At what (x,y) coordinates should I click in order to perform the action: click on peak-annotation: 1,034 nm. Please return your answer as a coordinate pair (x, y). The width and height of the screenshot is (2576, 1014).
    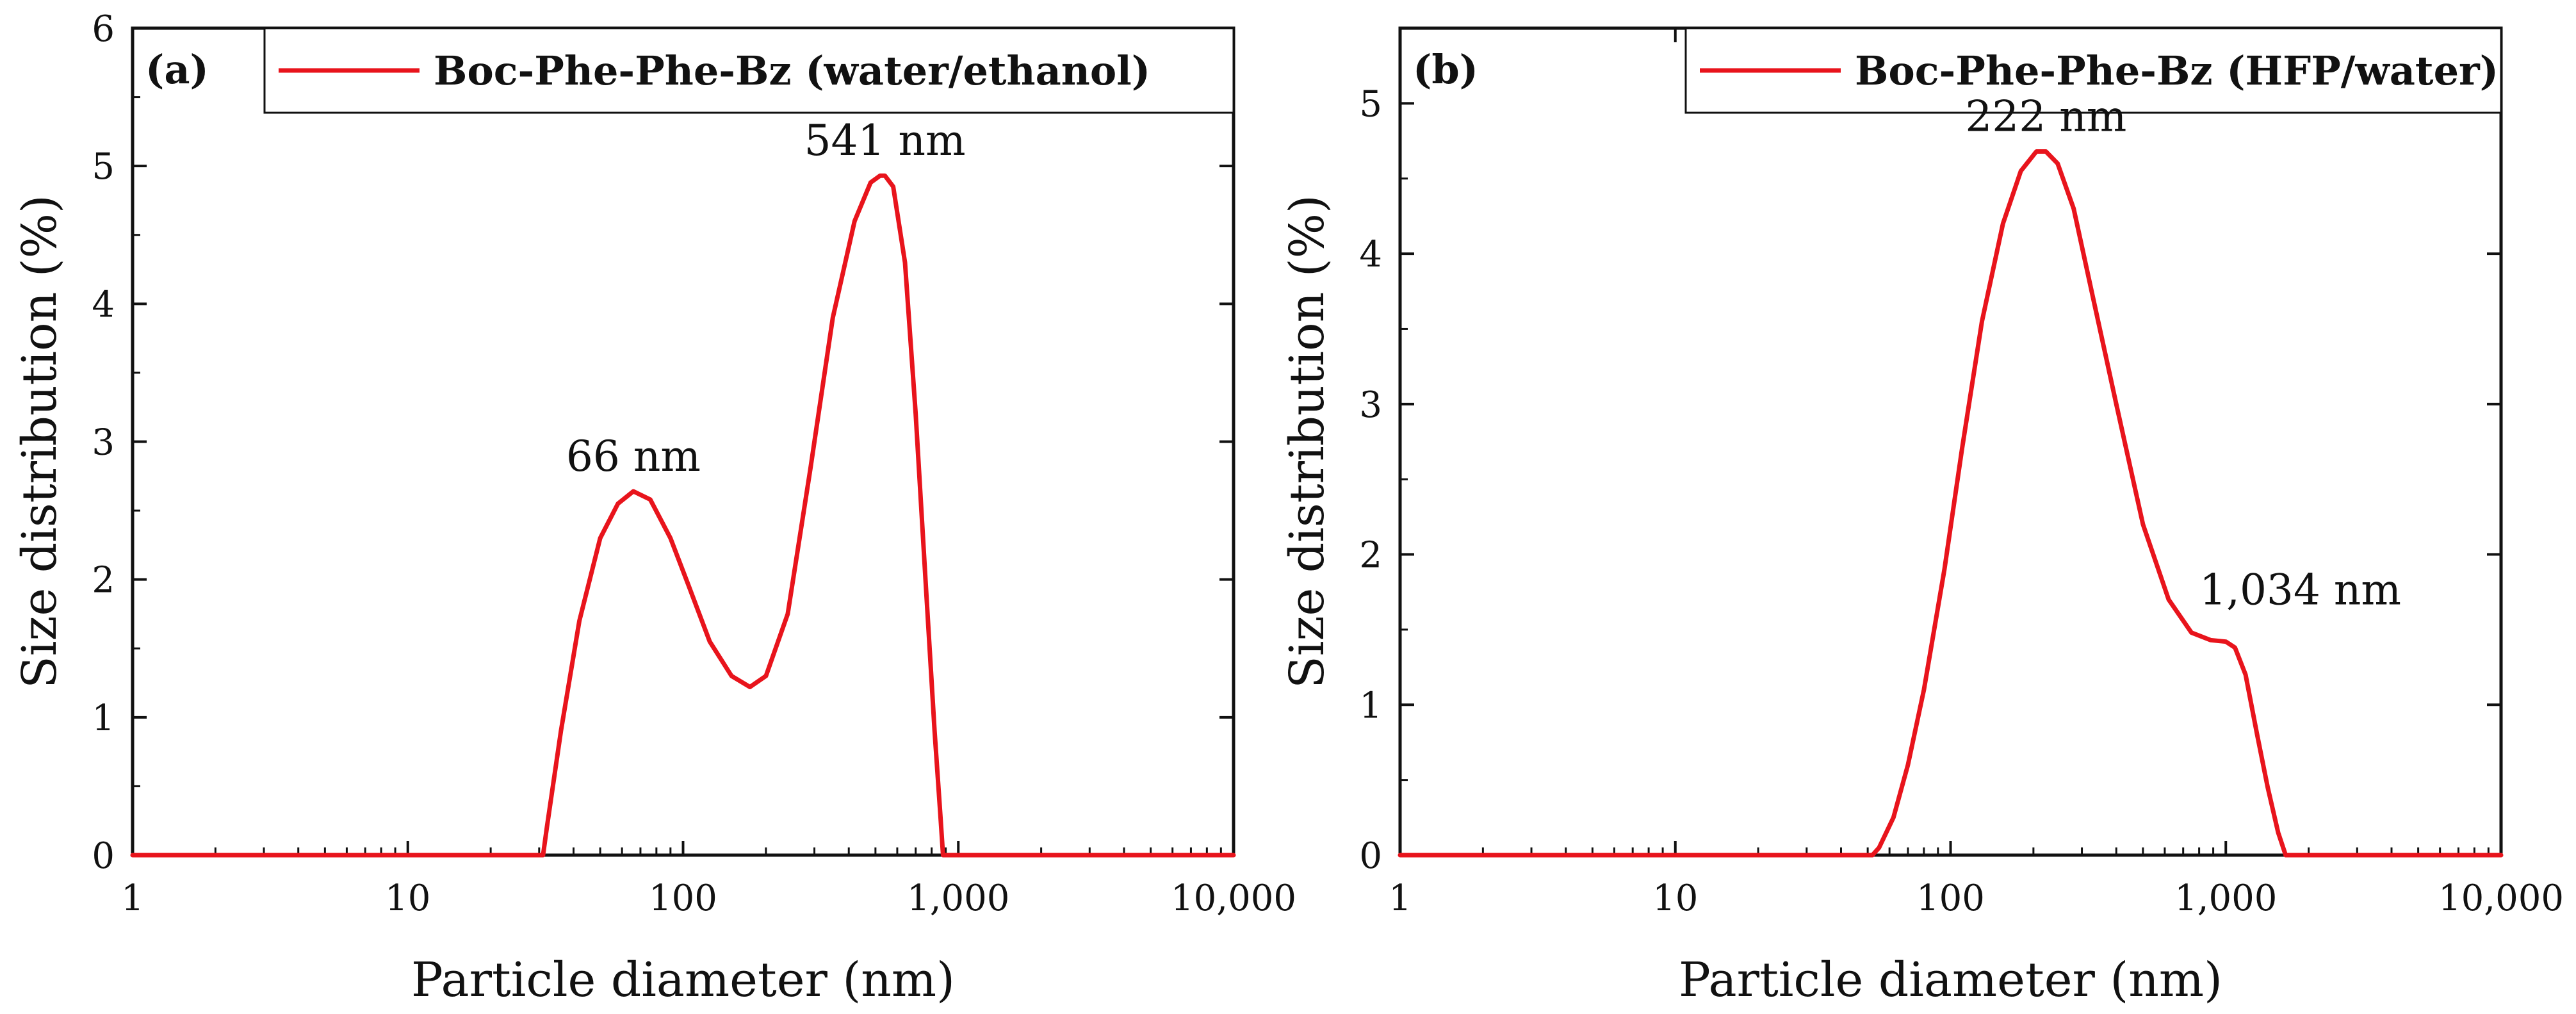
    Looking at the image, I should click on (2300, 590).